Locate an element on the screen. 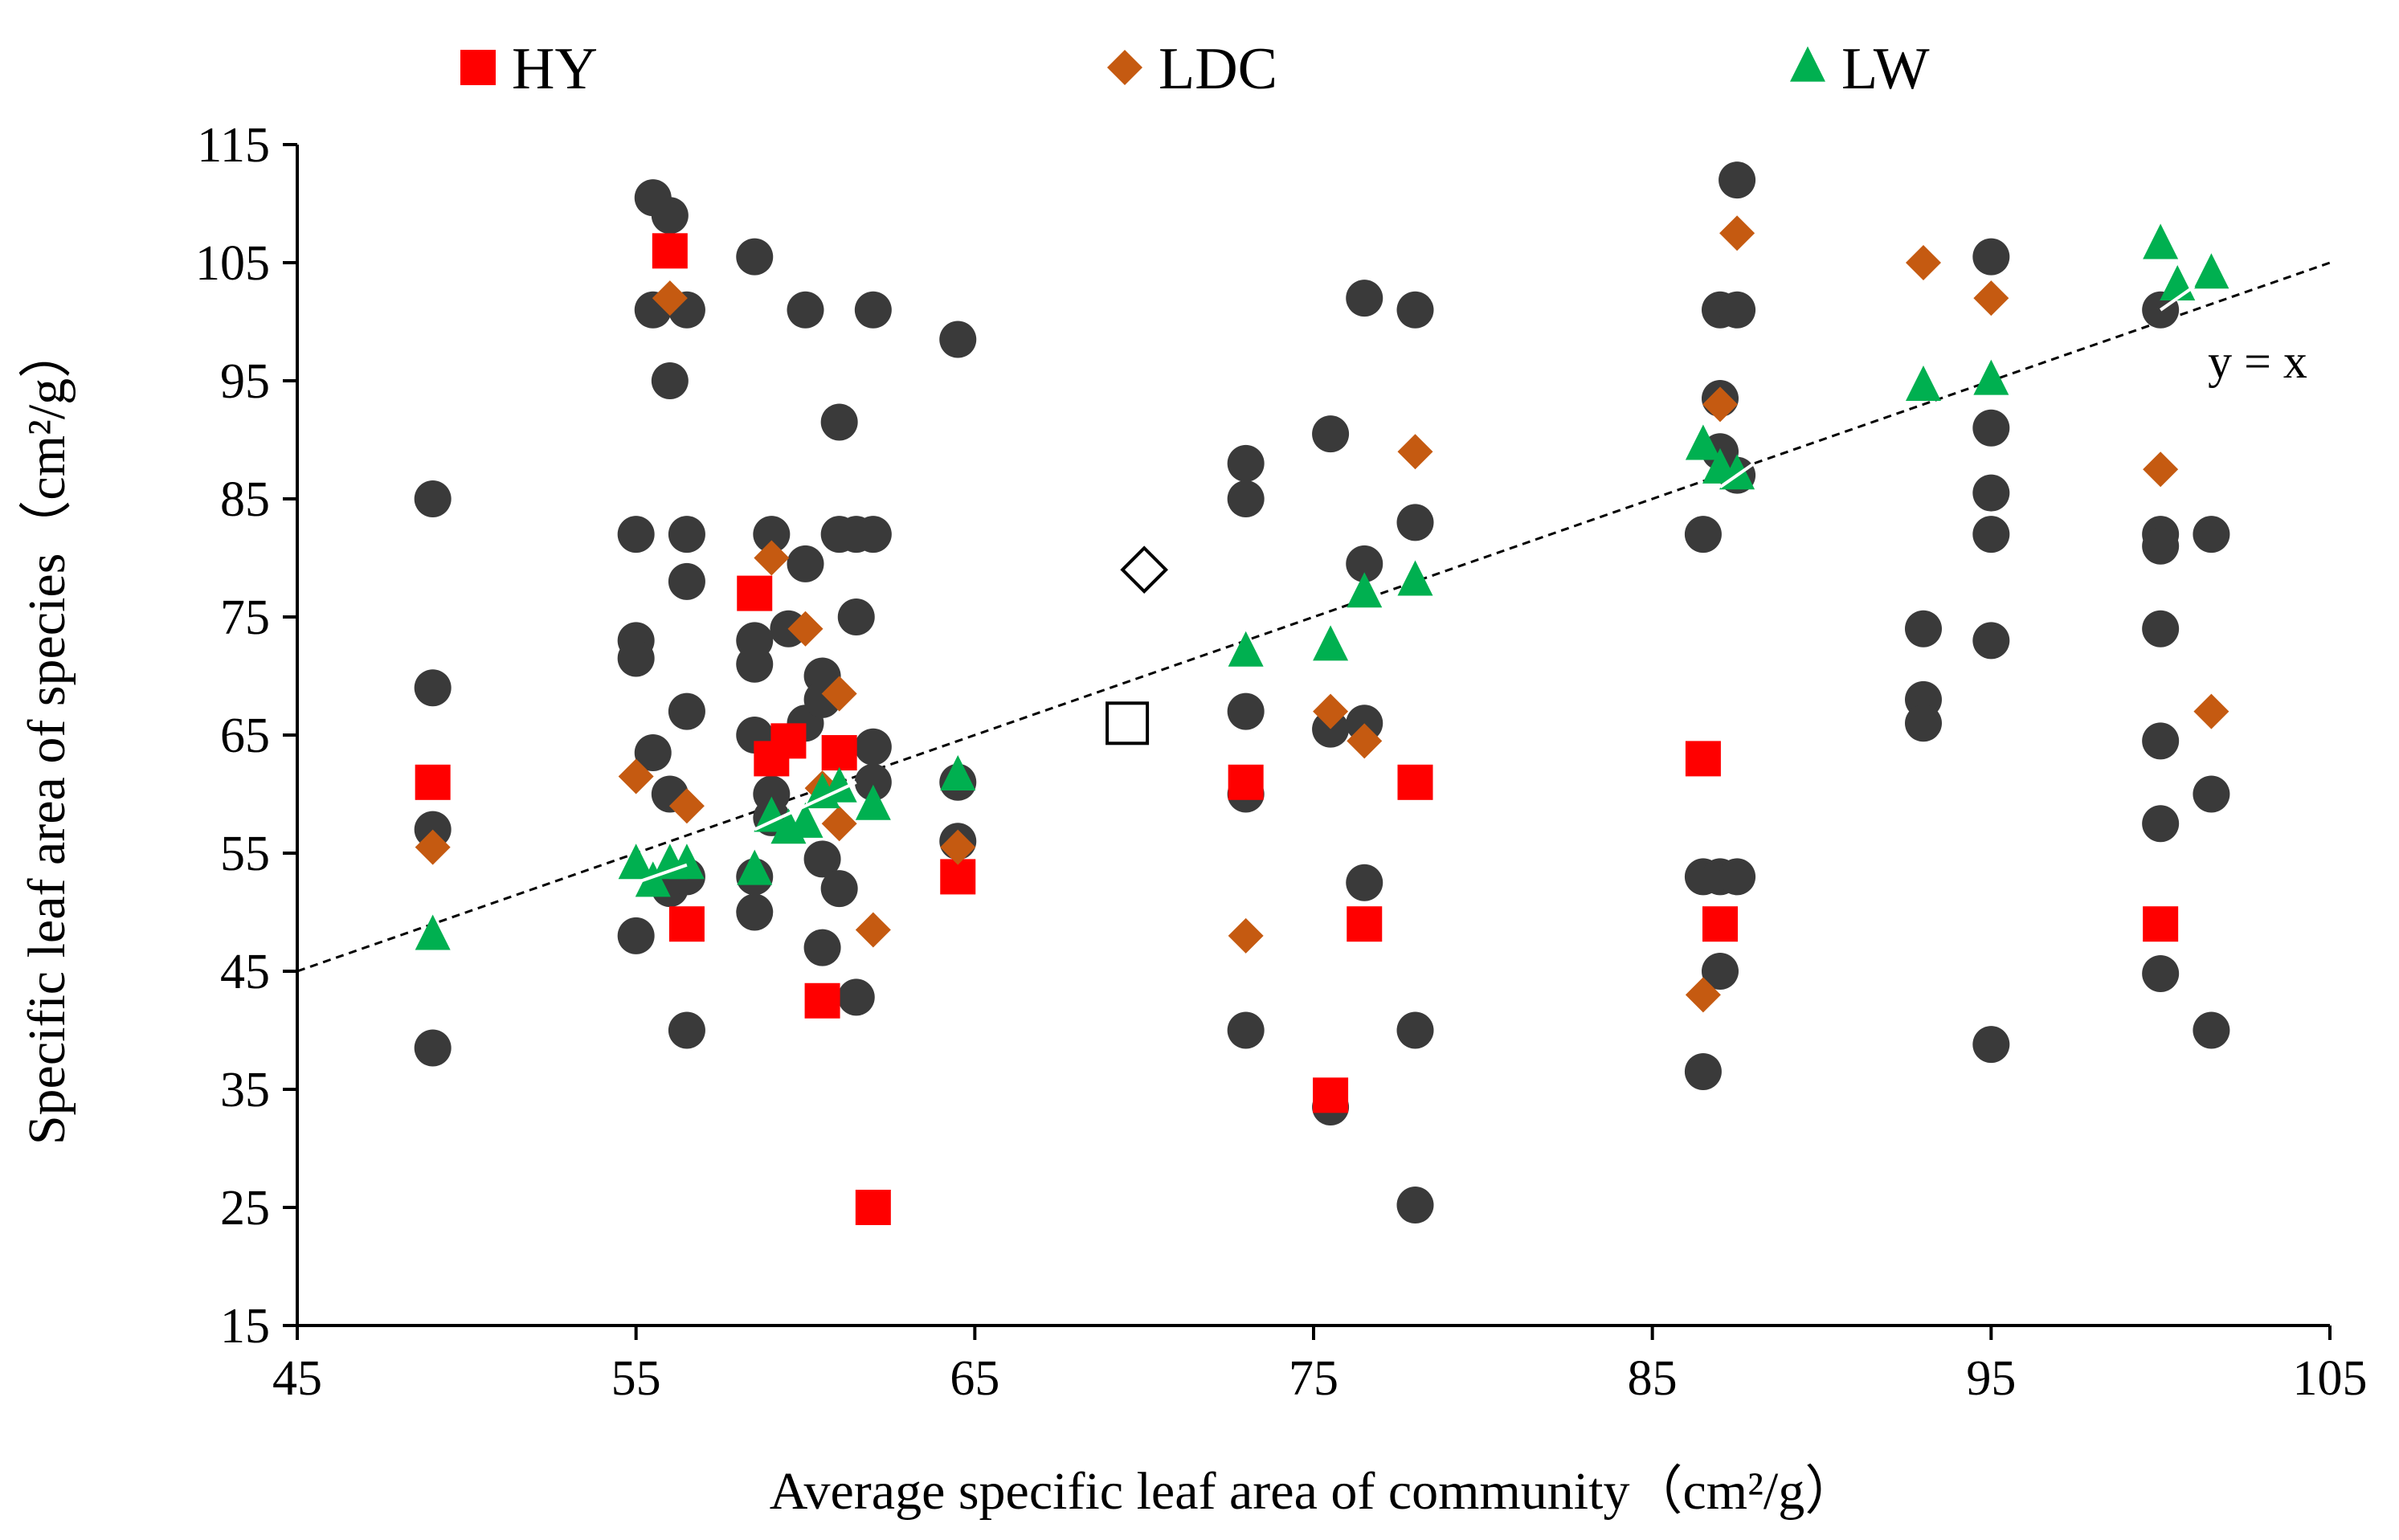  x-tick-label: 75 is located at coordinates (1313, 1378).